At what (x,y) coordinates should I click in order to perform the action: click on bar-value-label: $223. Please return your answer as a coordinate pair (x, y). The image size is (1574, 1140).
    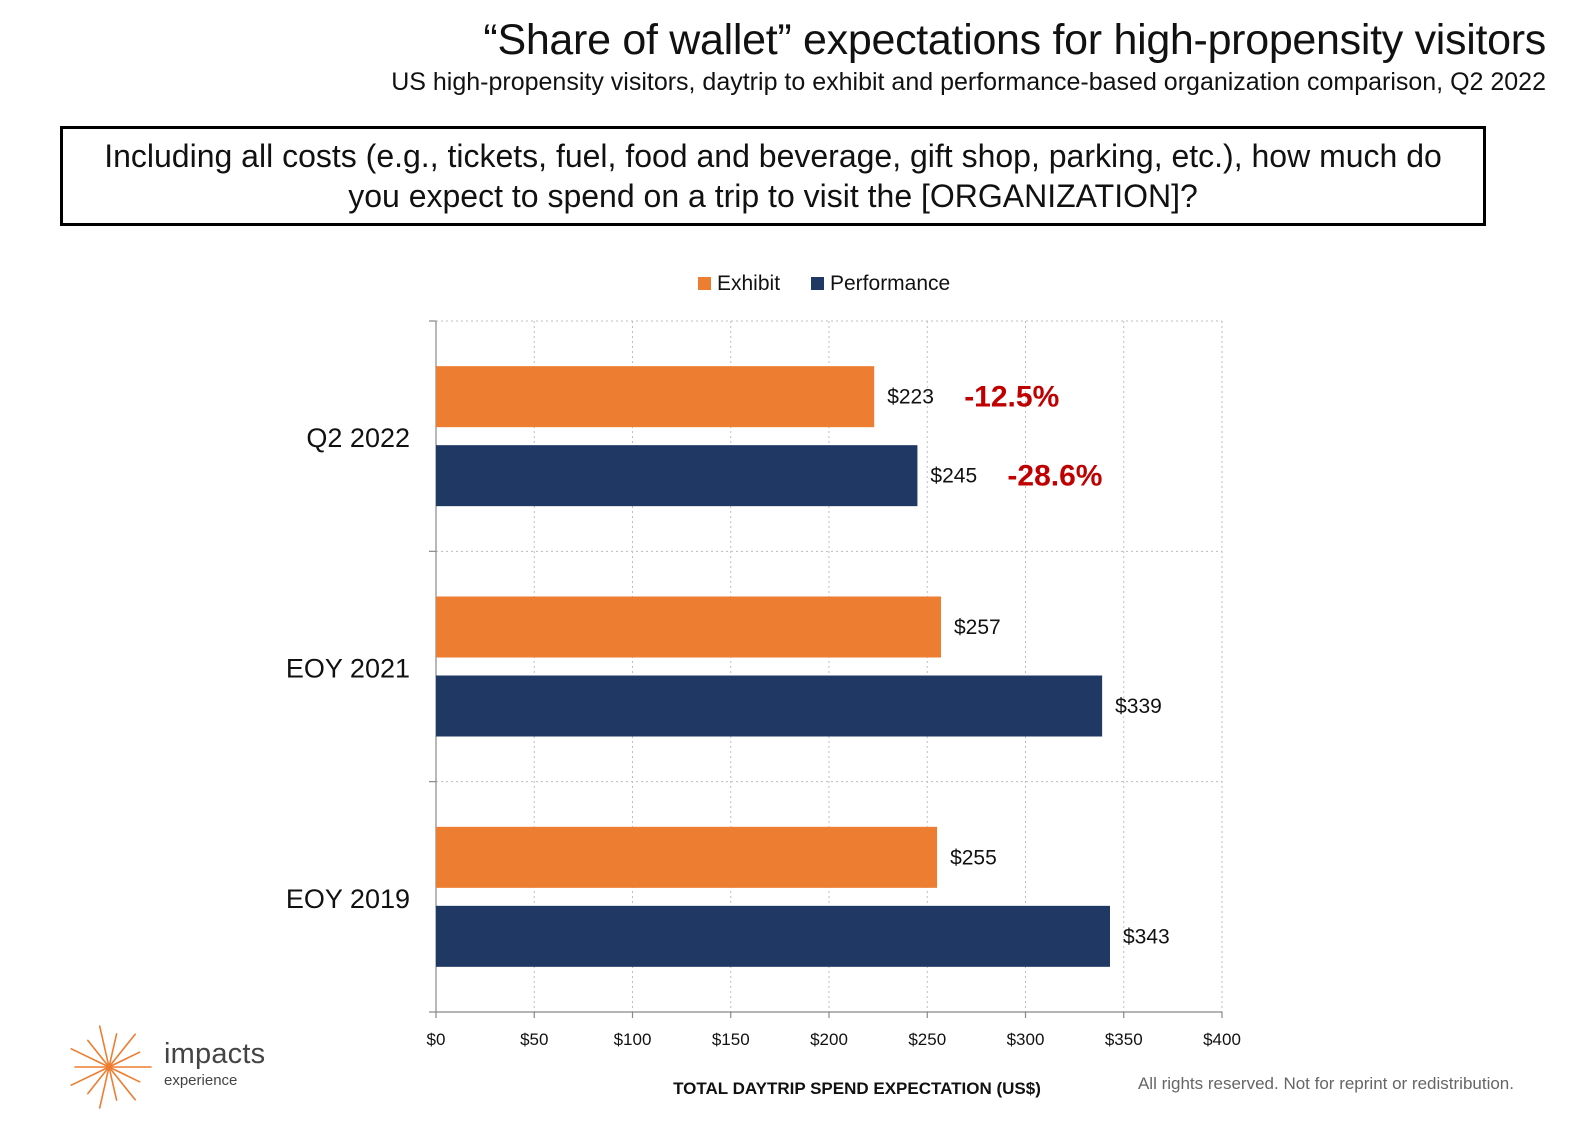
    Looking at the image, I should click on (910, 397).